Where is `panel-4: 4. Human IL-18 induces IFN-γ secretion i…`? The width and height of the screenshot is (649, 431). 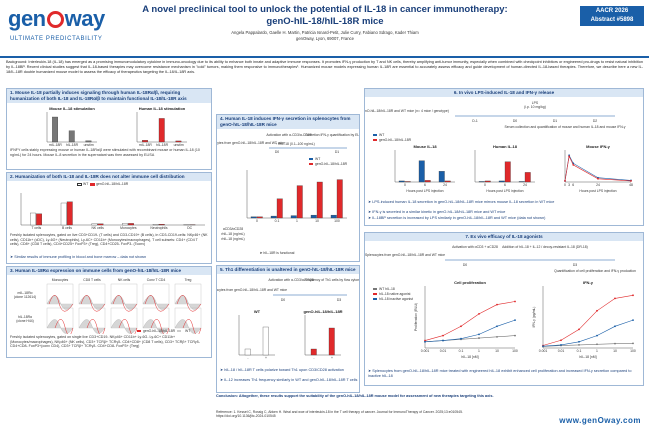 panel-4: 4. Human IL-18 induces IFN-γ secretion i… is located at coordinates (288, 188).